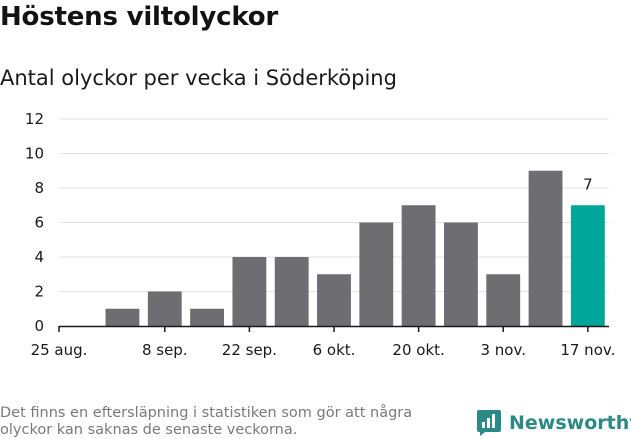 This screenshot has height=439, width=631. Describe the element at coordinates (39, 223) in the screenshot. I see `y-tick-label: 6` at that location.